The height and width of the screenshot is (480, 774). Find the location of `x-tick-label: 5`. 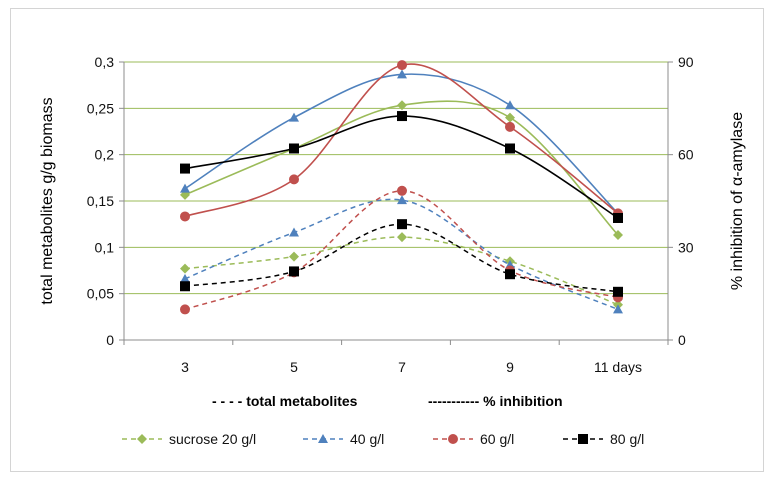

x-tick-label: 5 is located at coordinates (294, 367).